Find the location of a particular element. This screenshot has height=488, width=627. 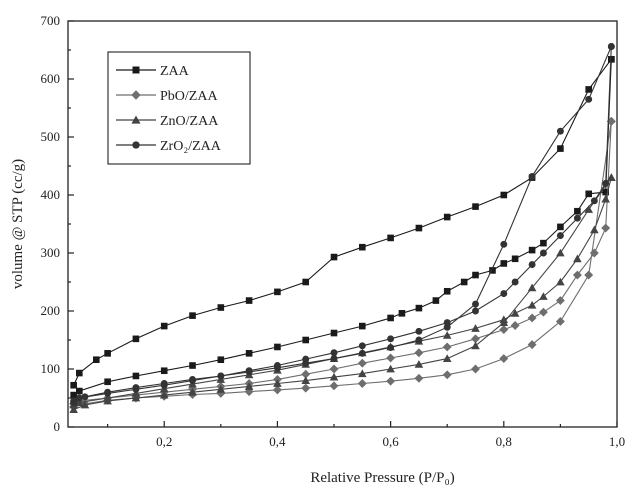

legend-label: ZnO/ZAA is located at coordinates (189, 121).